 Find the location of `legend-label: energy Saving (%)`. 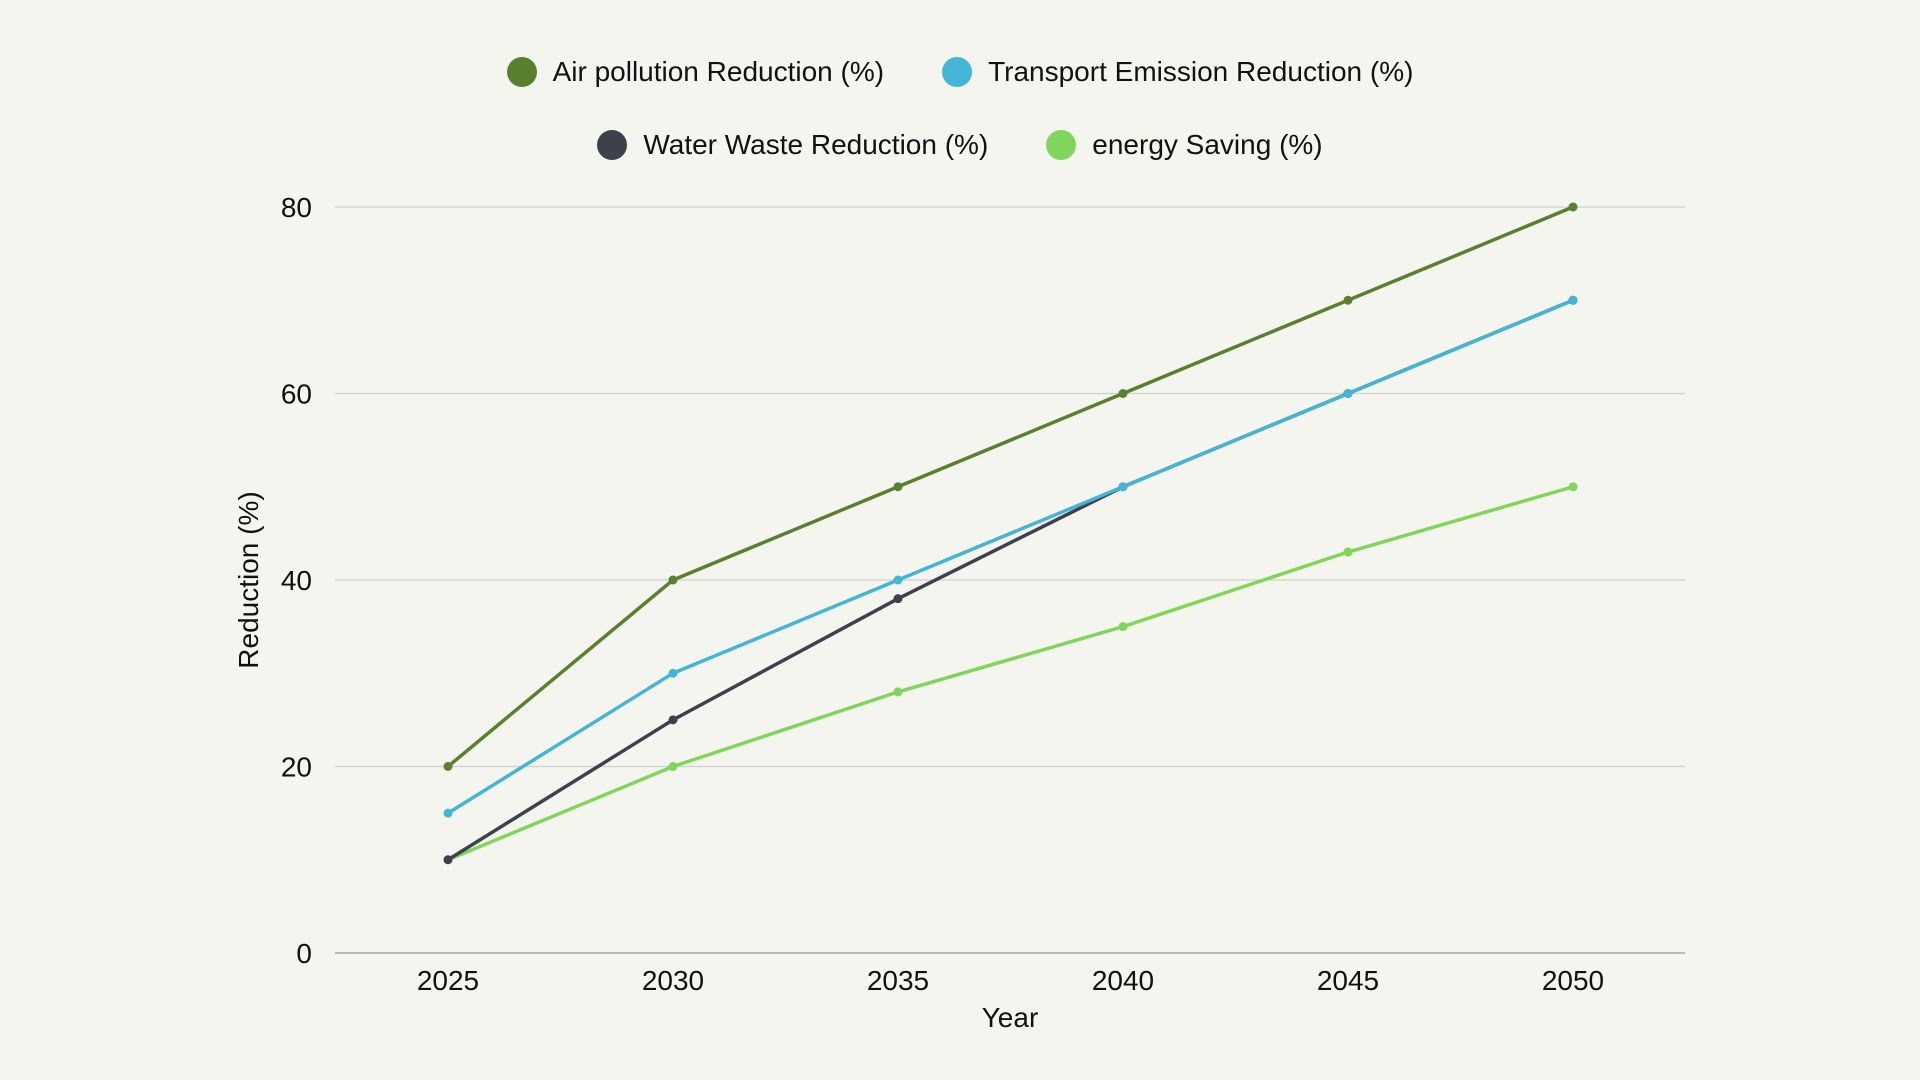

legend-label: energy Saving (%) is located at coordinates (1207, 144).